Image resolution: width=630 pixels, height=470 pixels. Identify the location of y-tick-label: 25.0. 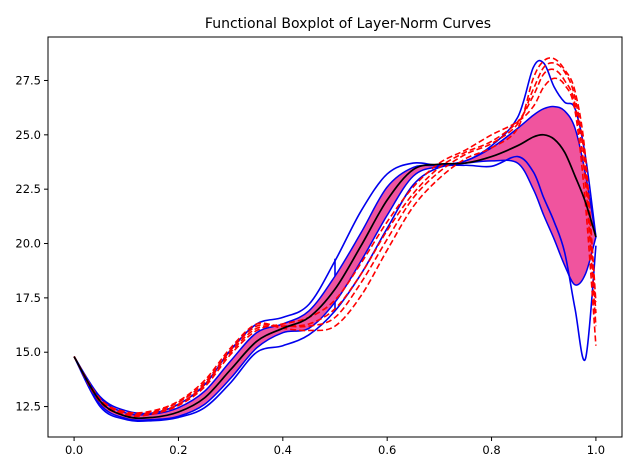
(28, 135).